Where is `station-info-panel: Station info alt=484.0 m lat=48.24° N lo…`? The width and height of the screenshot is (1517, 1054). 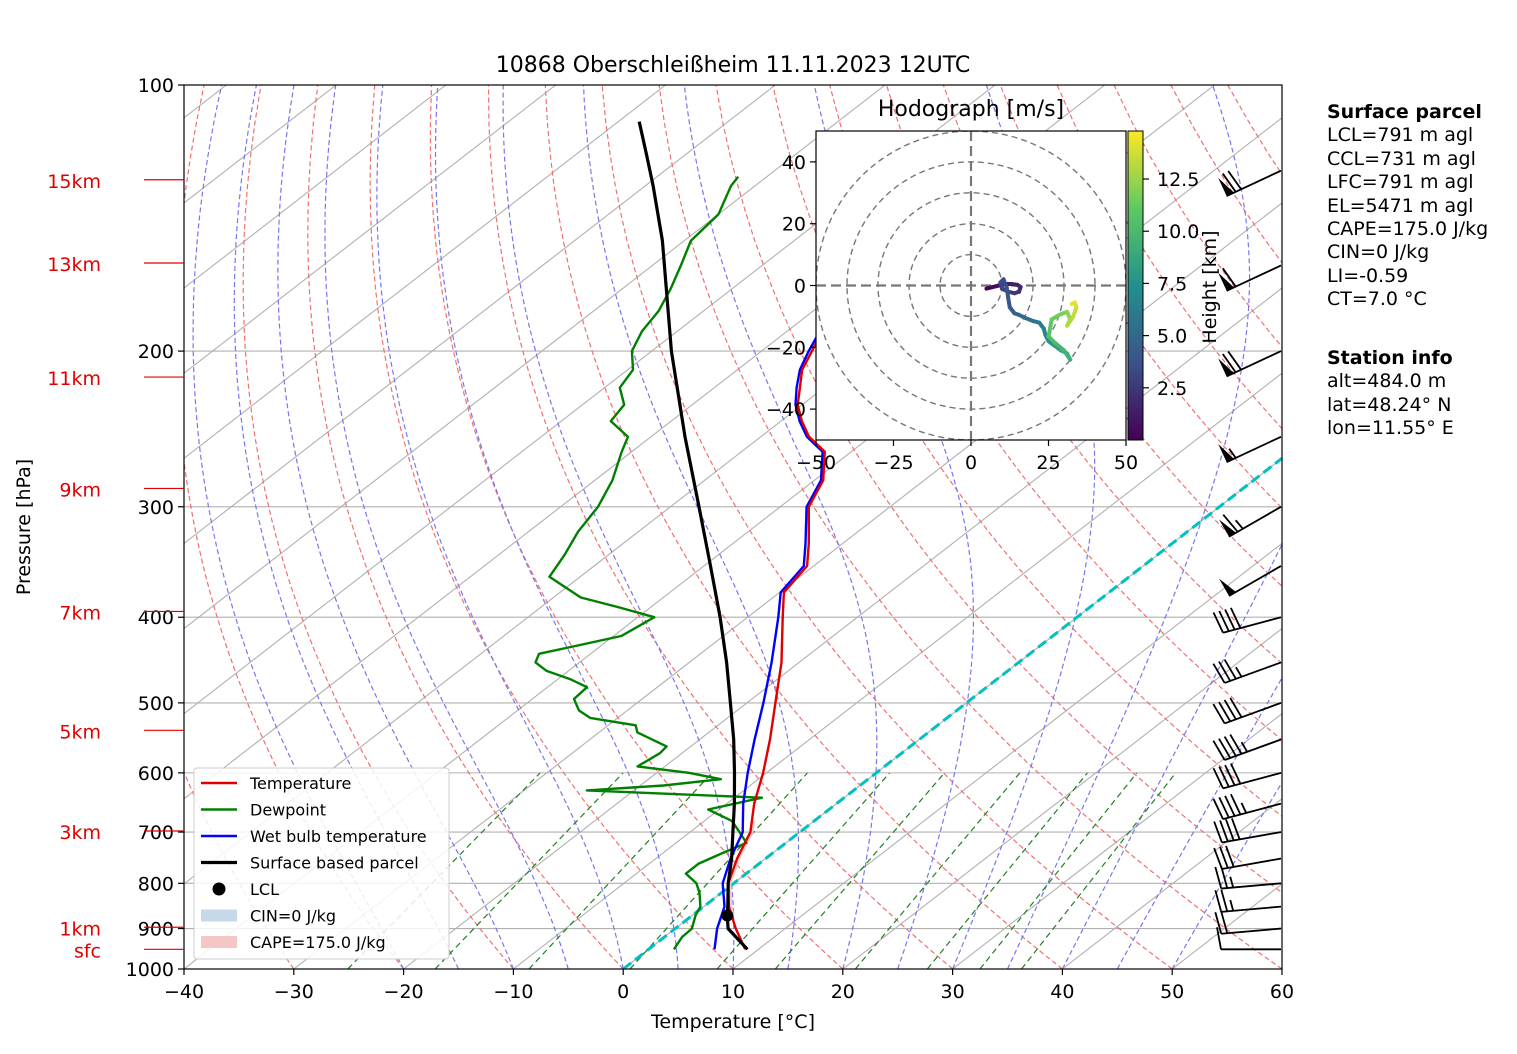
station-info-panel: Station info alt=484.0 m lat=48.24° N lo… is located at coordinates (1390, 394).